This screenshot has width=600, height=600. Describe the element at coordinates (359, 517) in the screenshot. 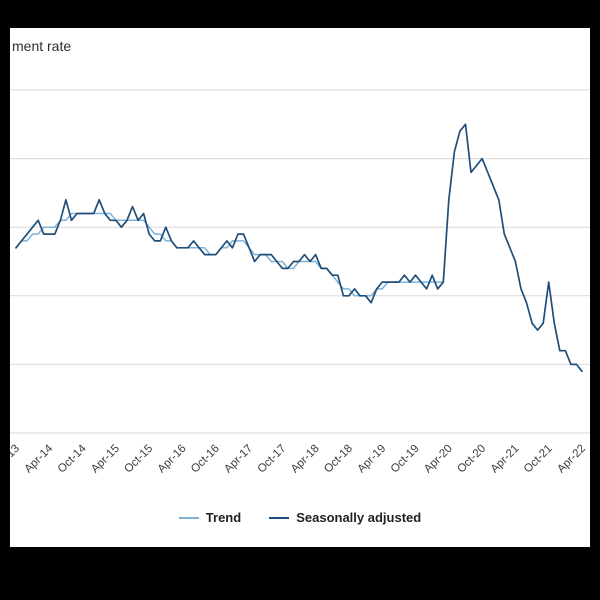

I see `legend-label-seasonally-adjusted: Seasonally adjusted` at that location.